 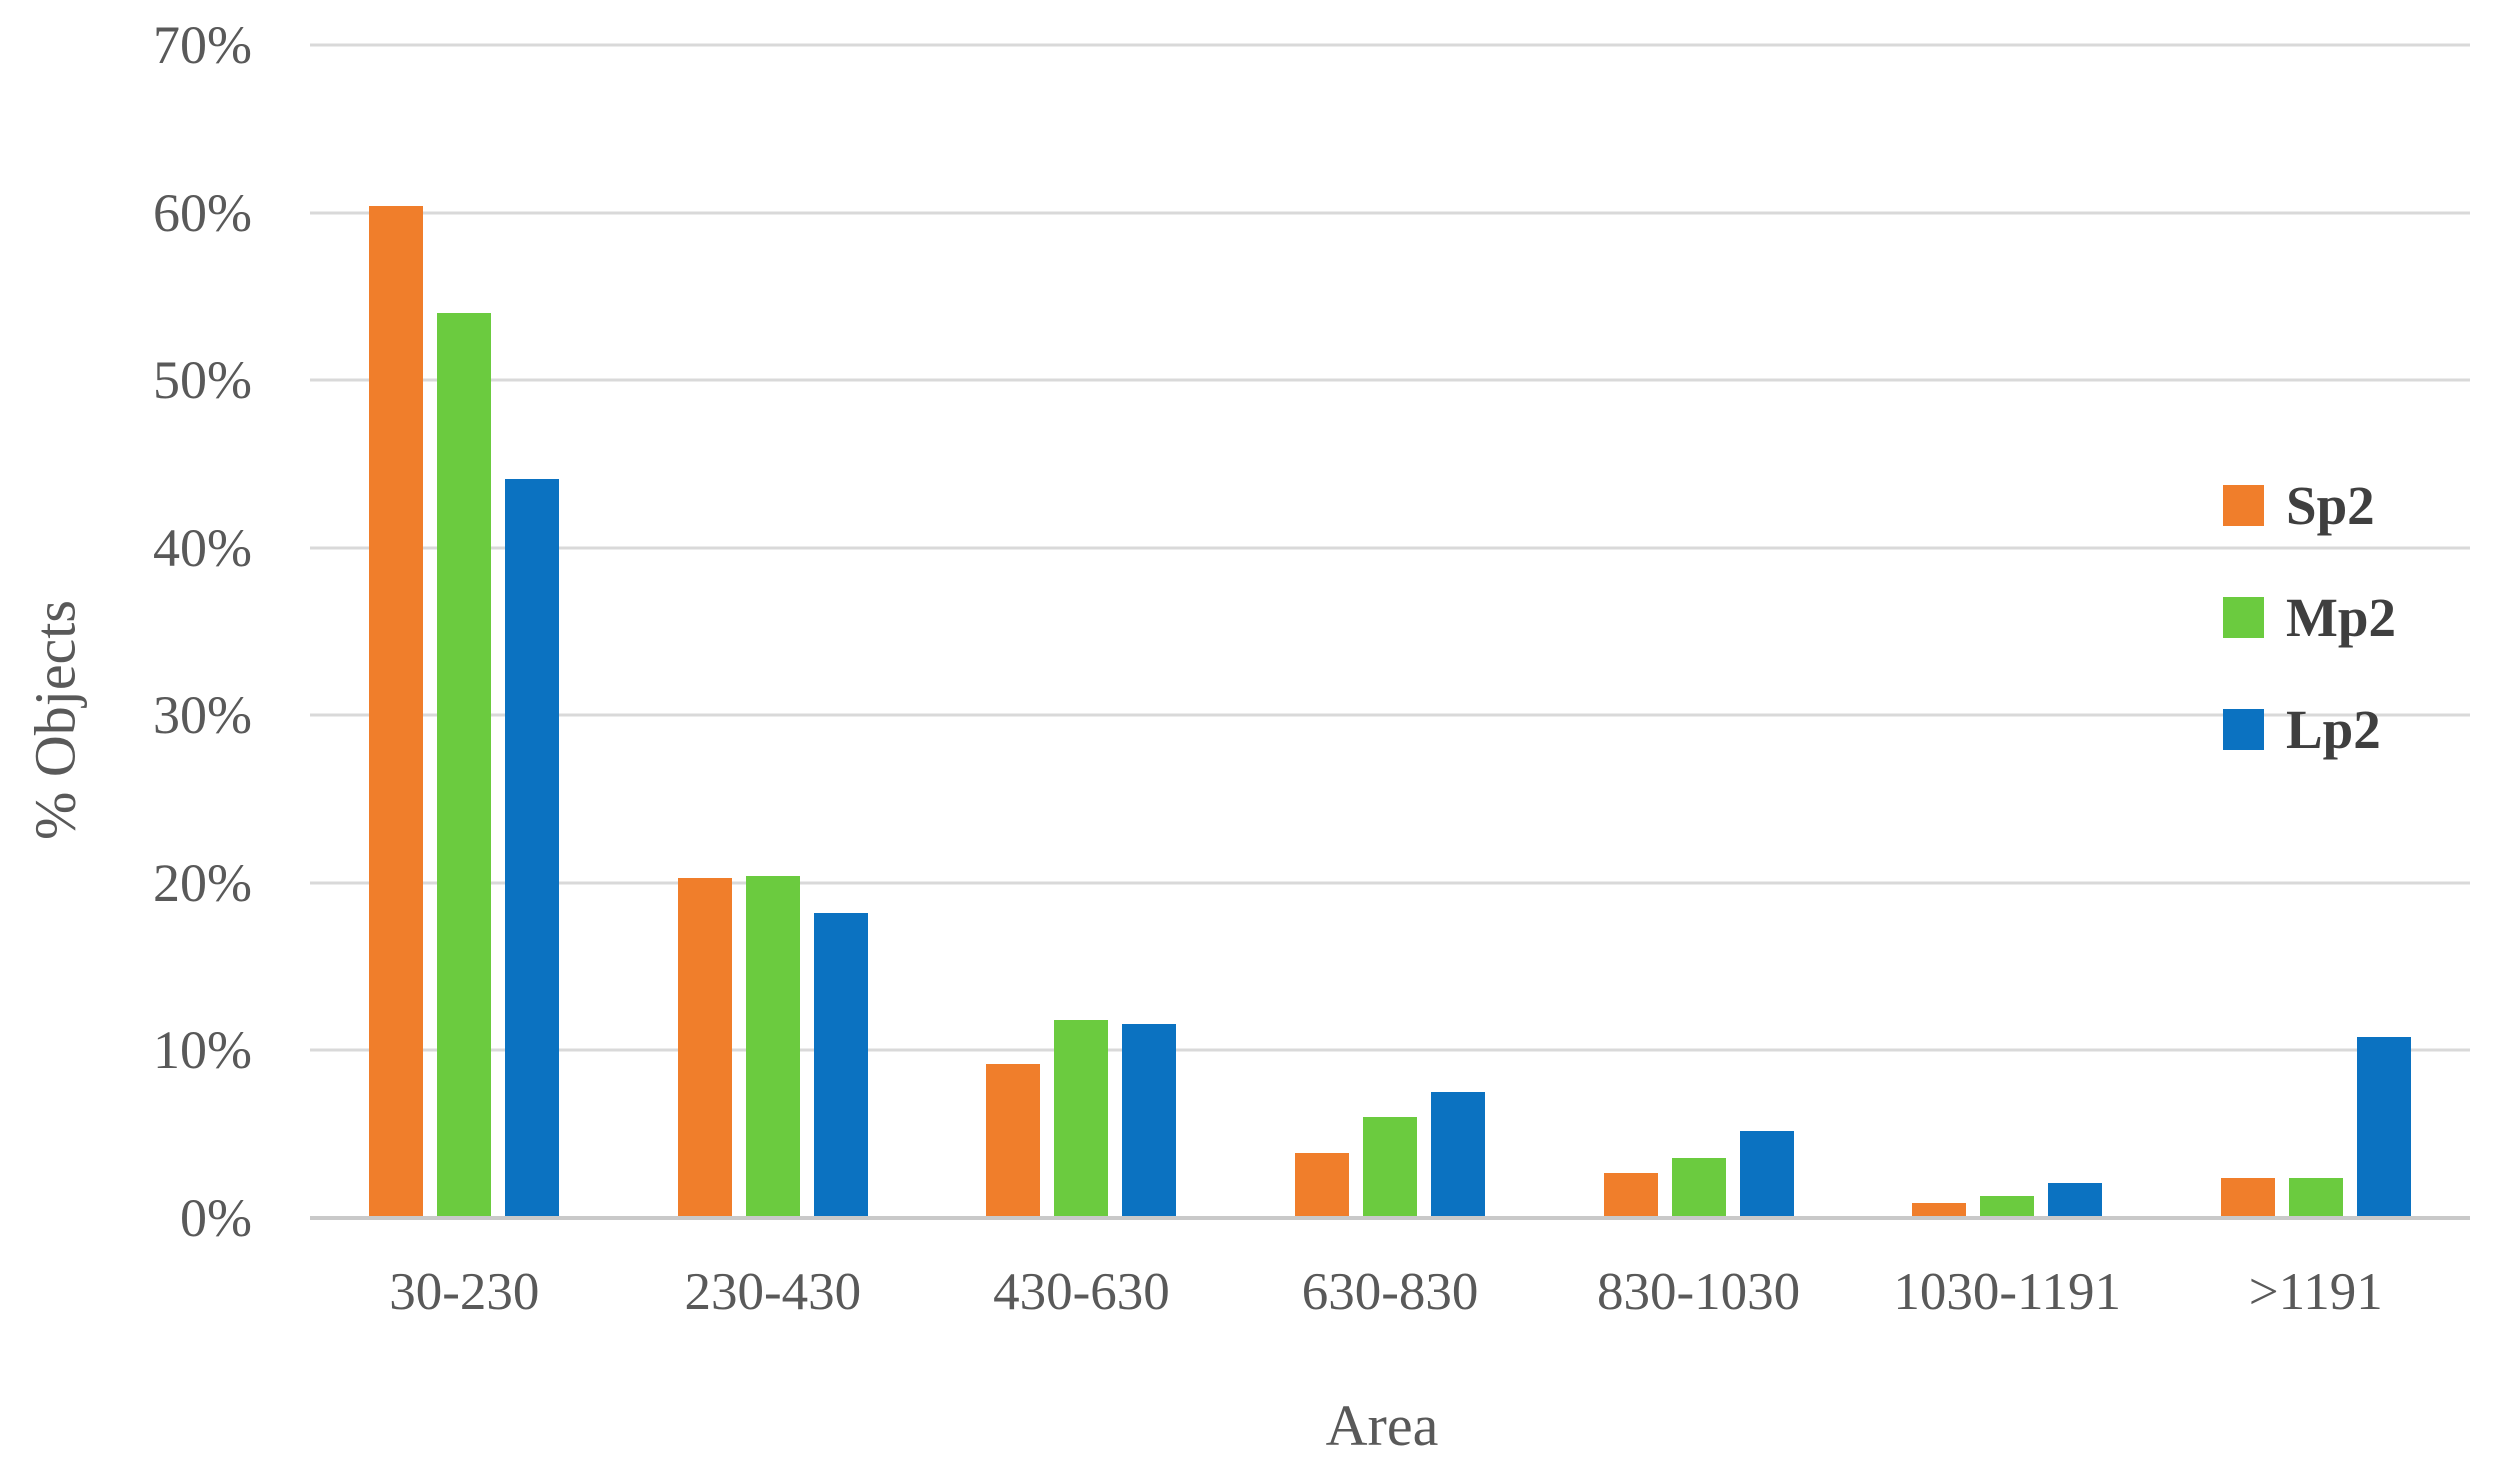 I want to click on x-axis-line, so click(x=1390, y=1218).